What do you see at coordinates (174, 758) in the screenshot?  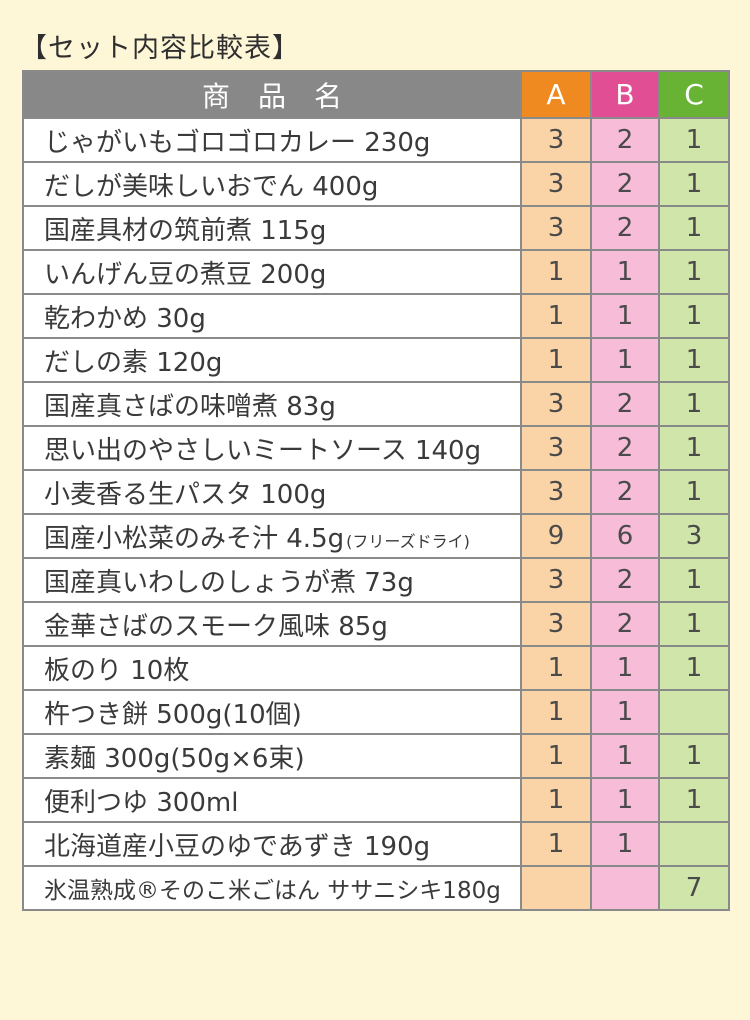 I see `product-name: 素麺 300g(50g×6束)` at bounding box center [174, 758].